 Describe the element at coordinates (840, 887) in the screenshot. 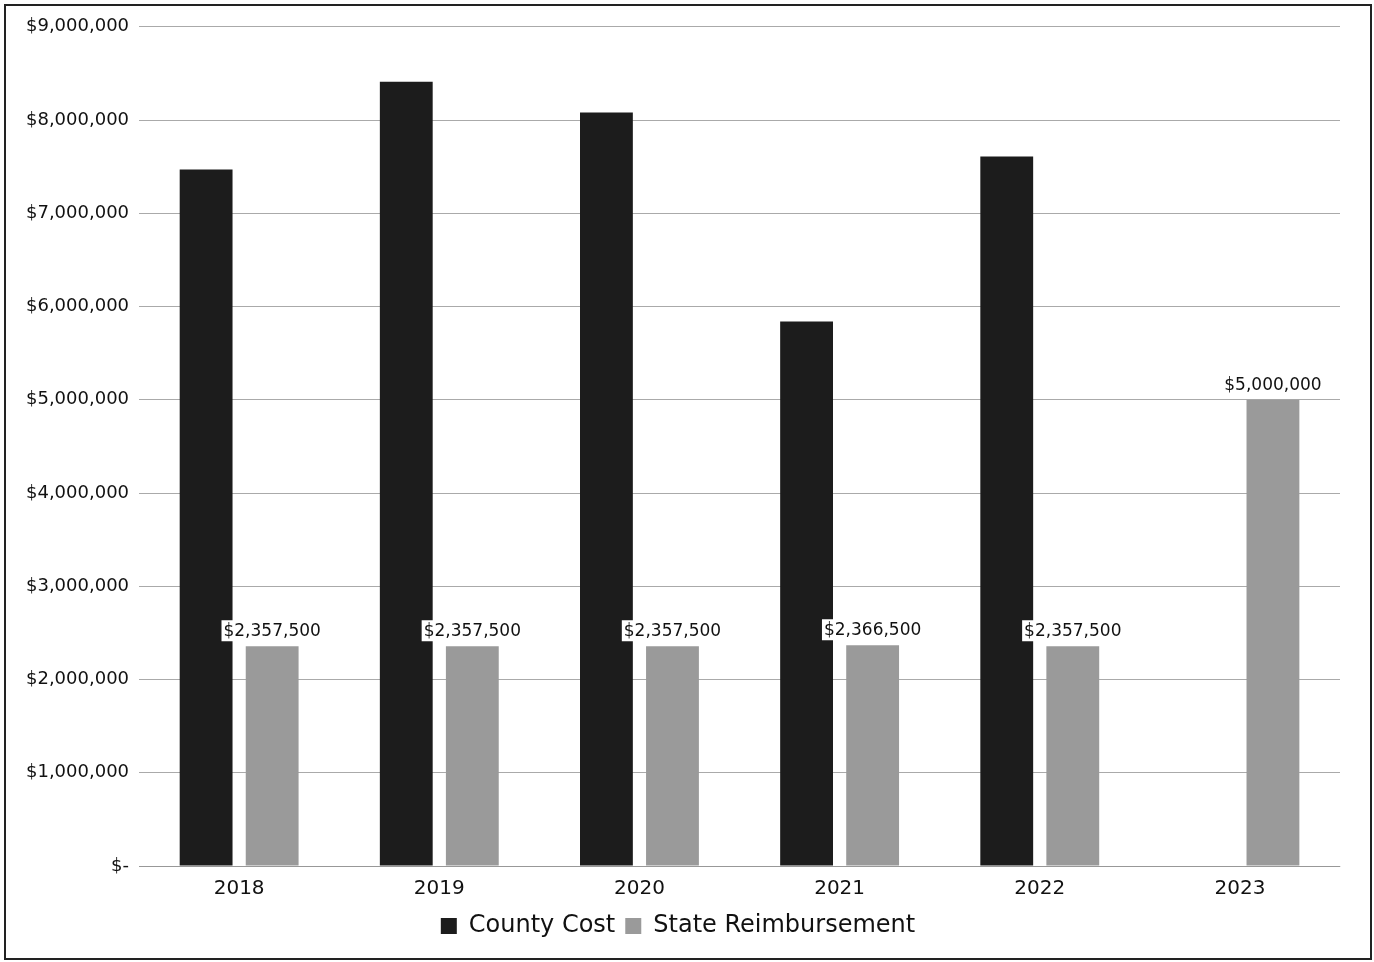

I see `x-tick-label: 2021` at that location.